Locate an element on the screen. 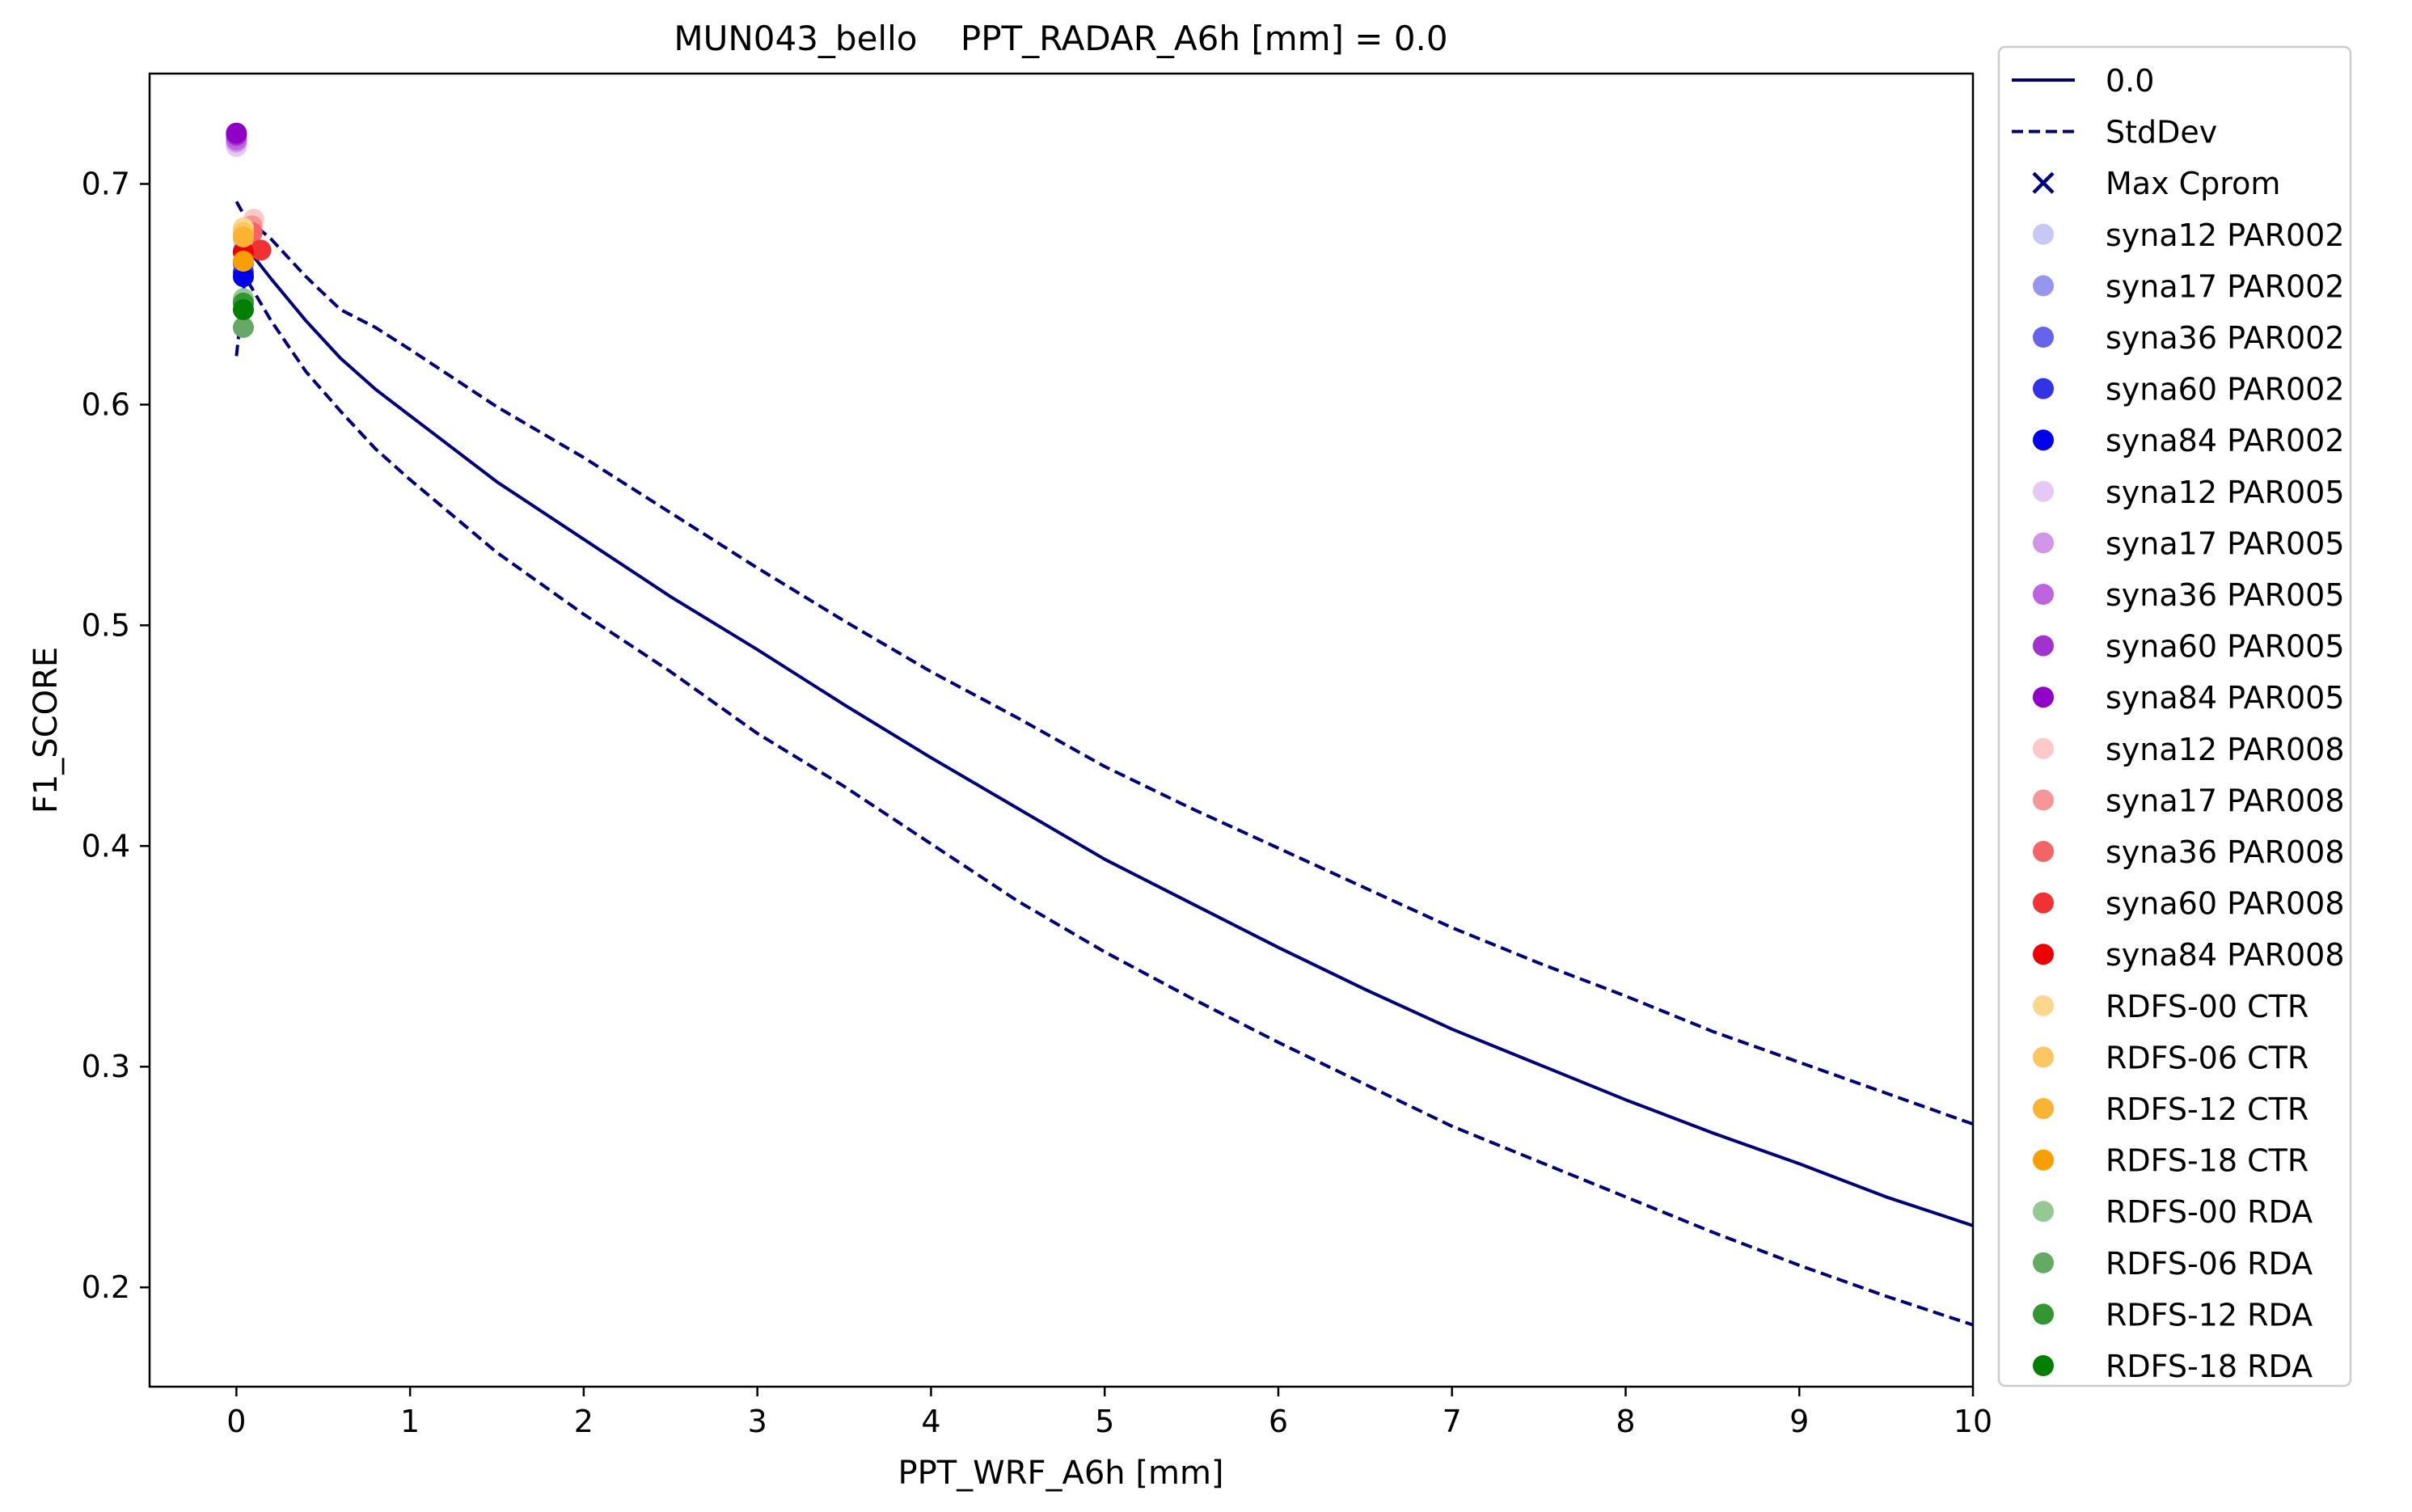  x-tick-label: 10 is located at coordinates (1973, 1421).